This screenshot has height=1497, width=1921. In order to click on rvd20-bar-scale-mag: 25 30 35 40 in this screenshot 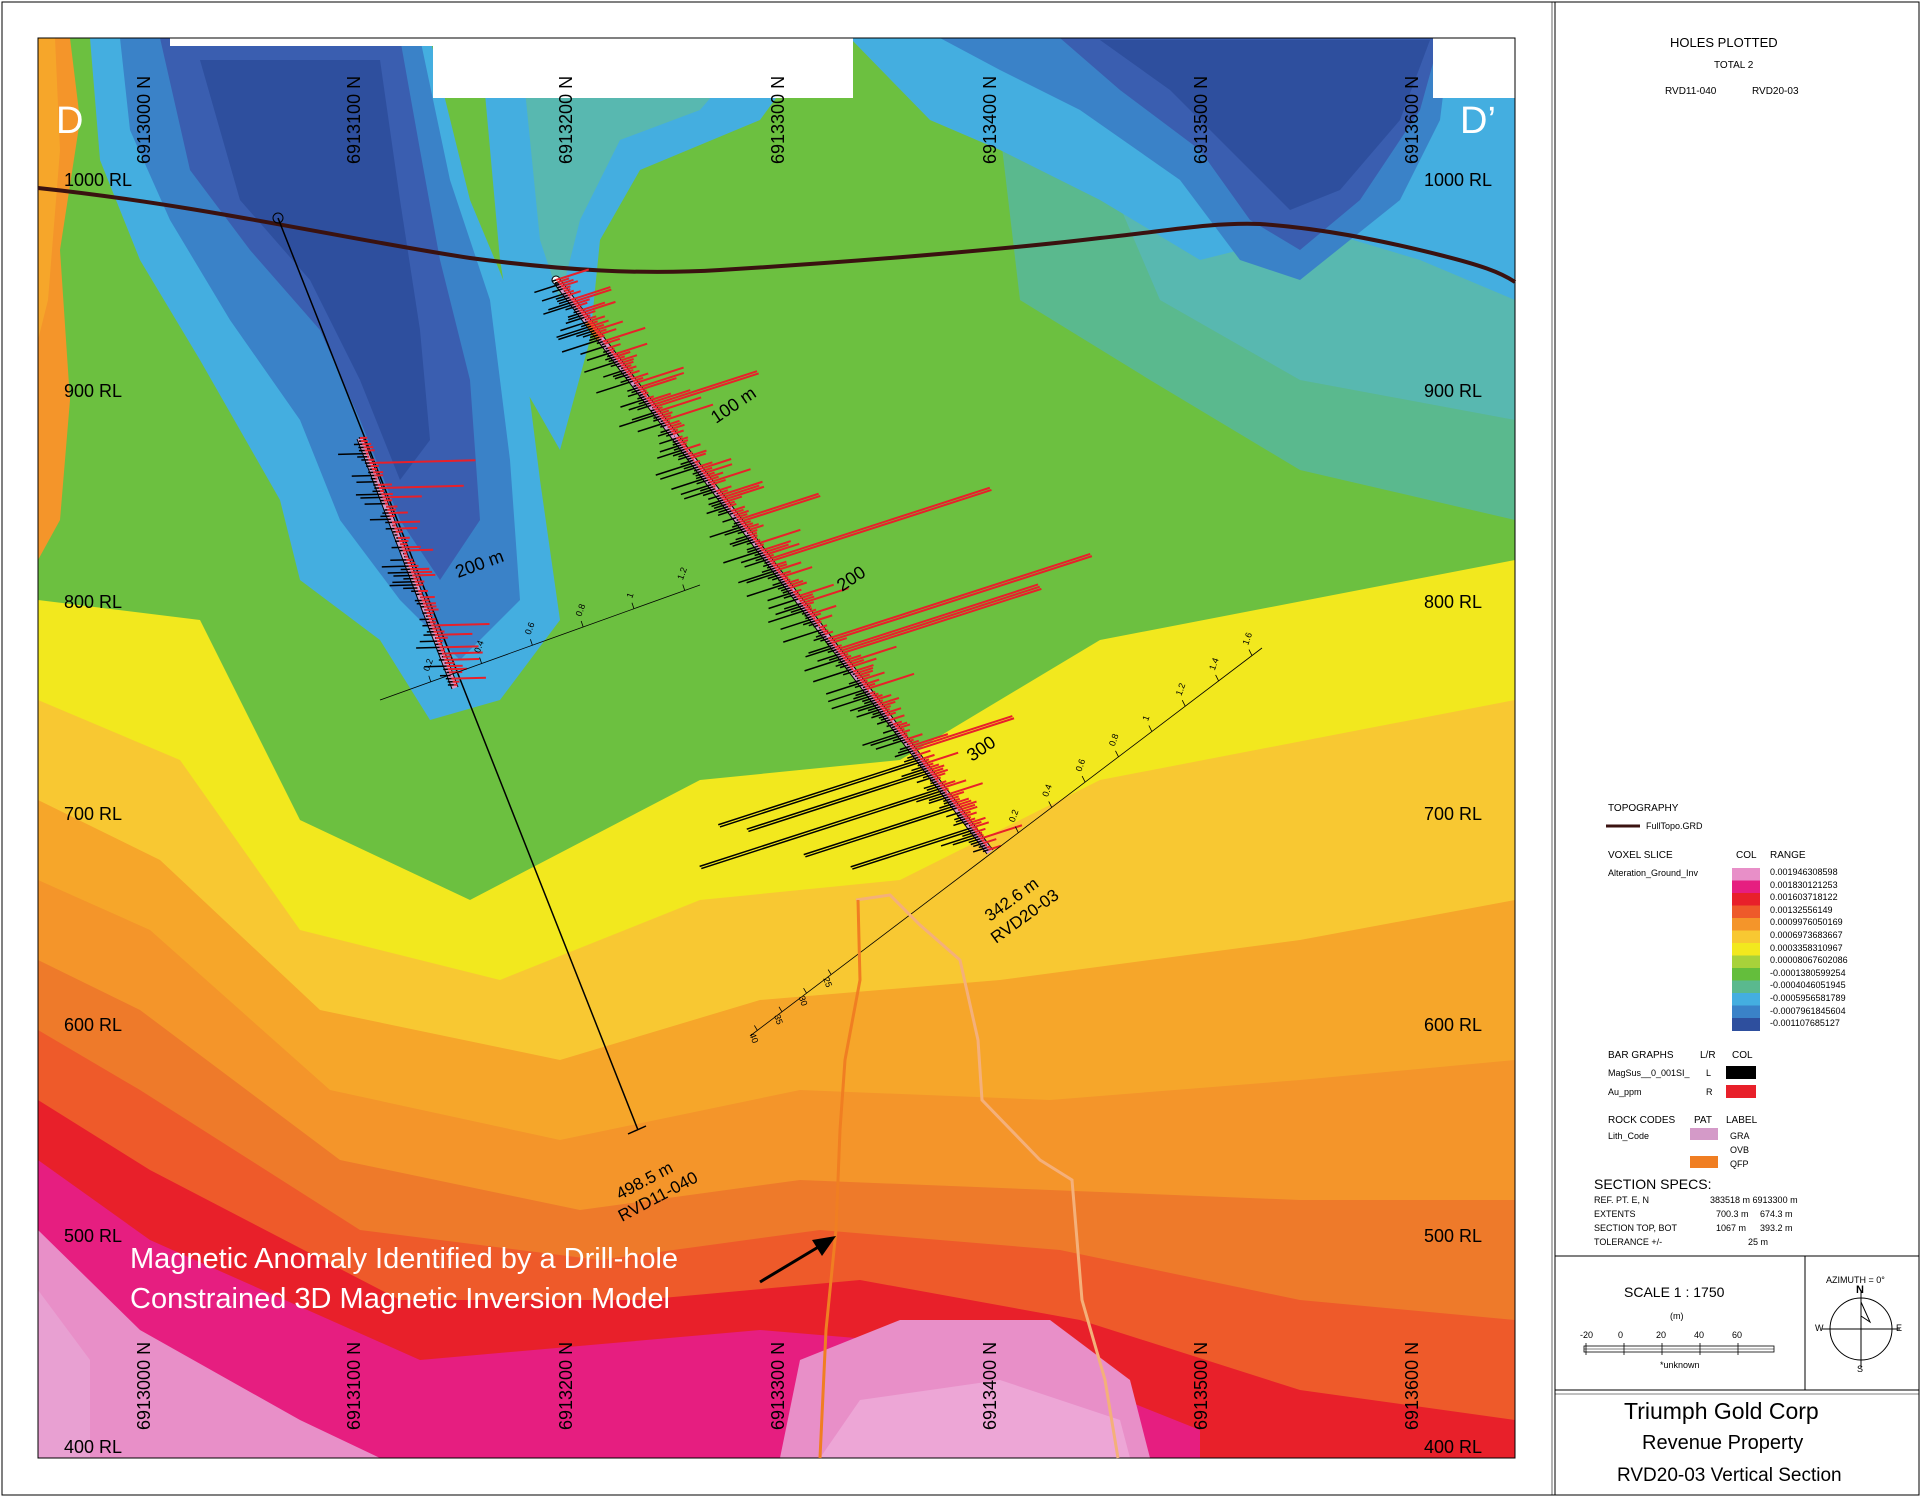, I will do `click(866, 951)`.